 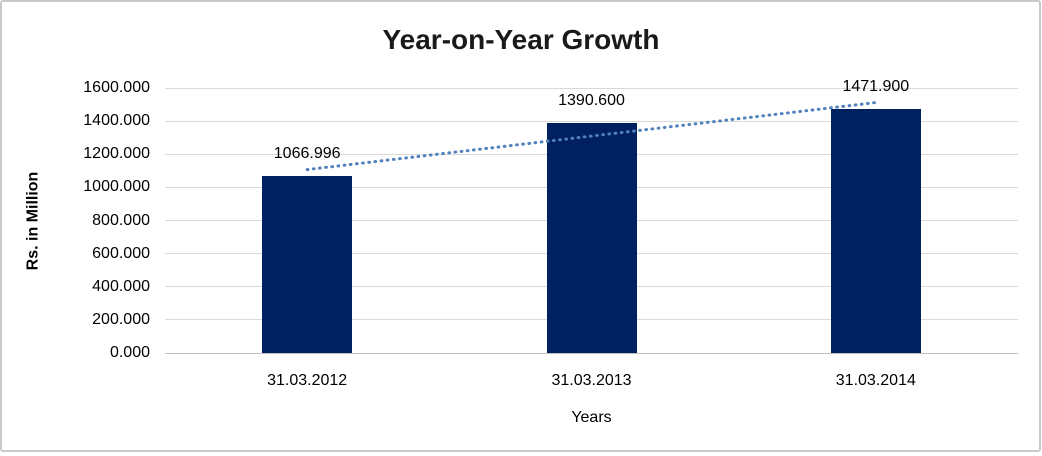 What do you see at coordinates (875, 380) in the screenshot?
I see `x-tick-label: 31.03.2014` at bounding box center [875, 380].